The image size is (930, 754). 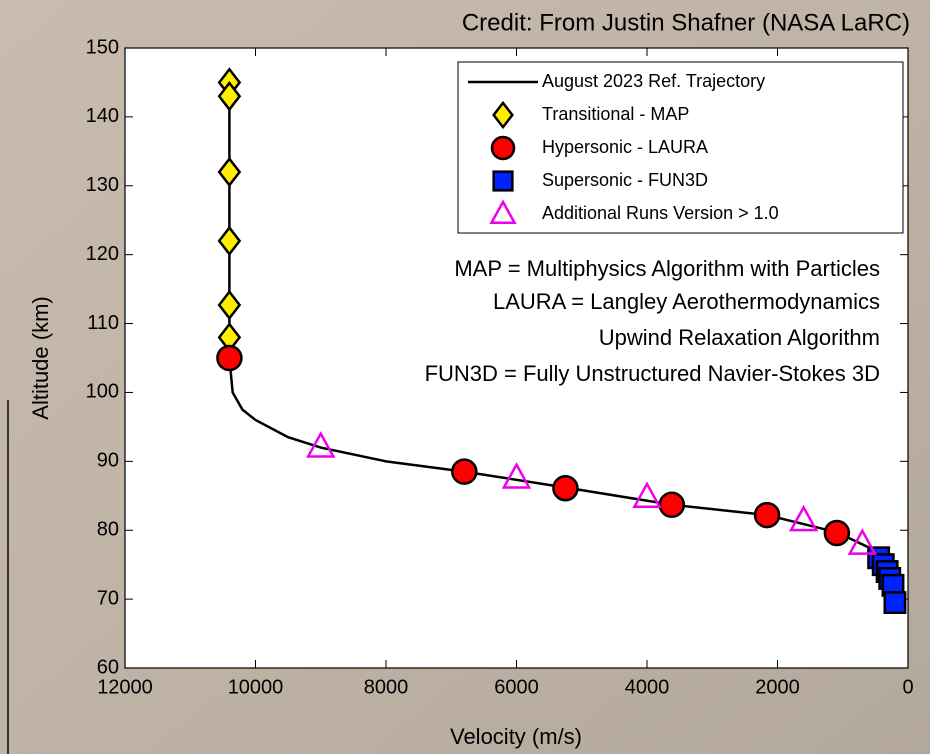 What do you see at coordinates (108, 461) in the screenshot?
I see `y-tick-label: 90` at bounding box center [108, 461].